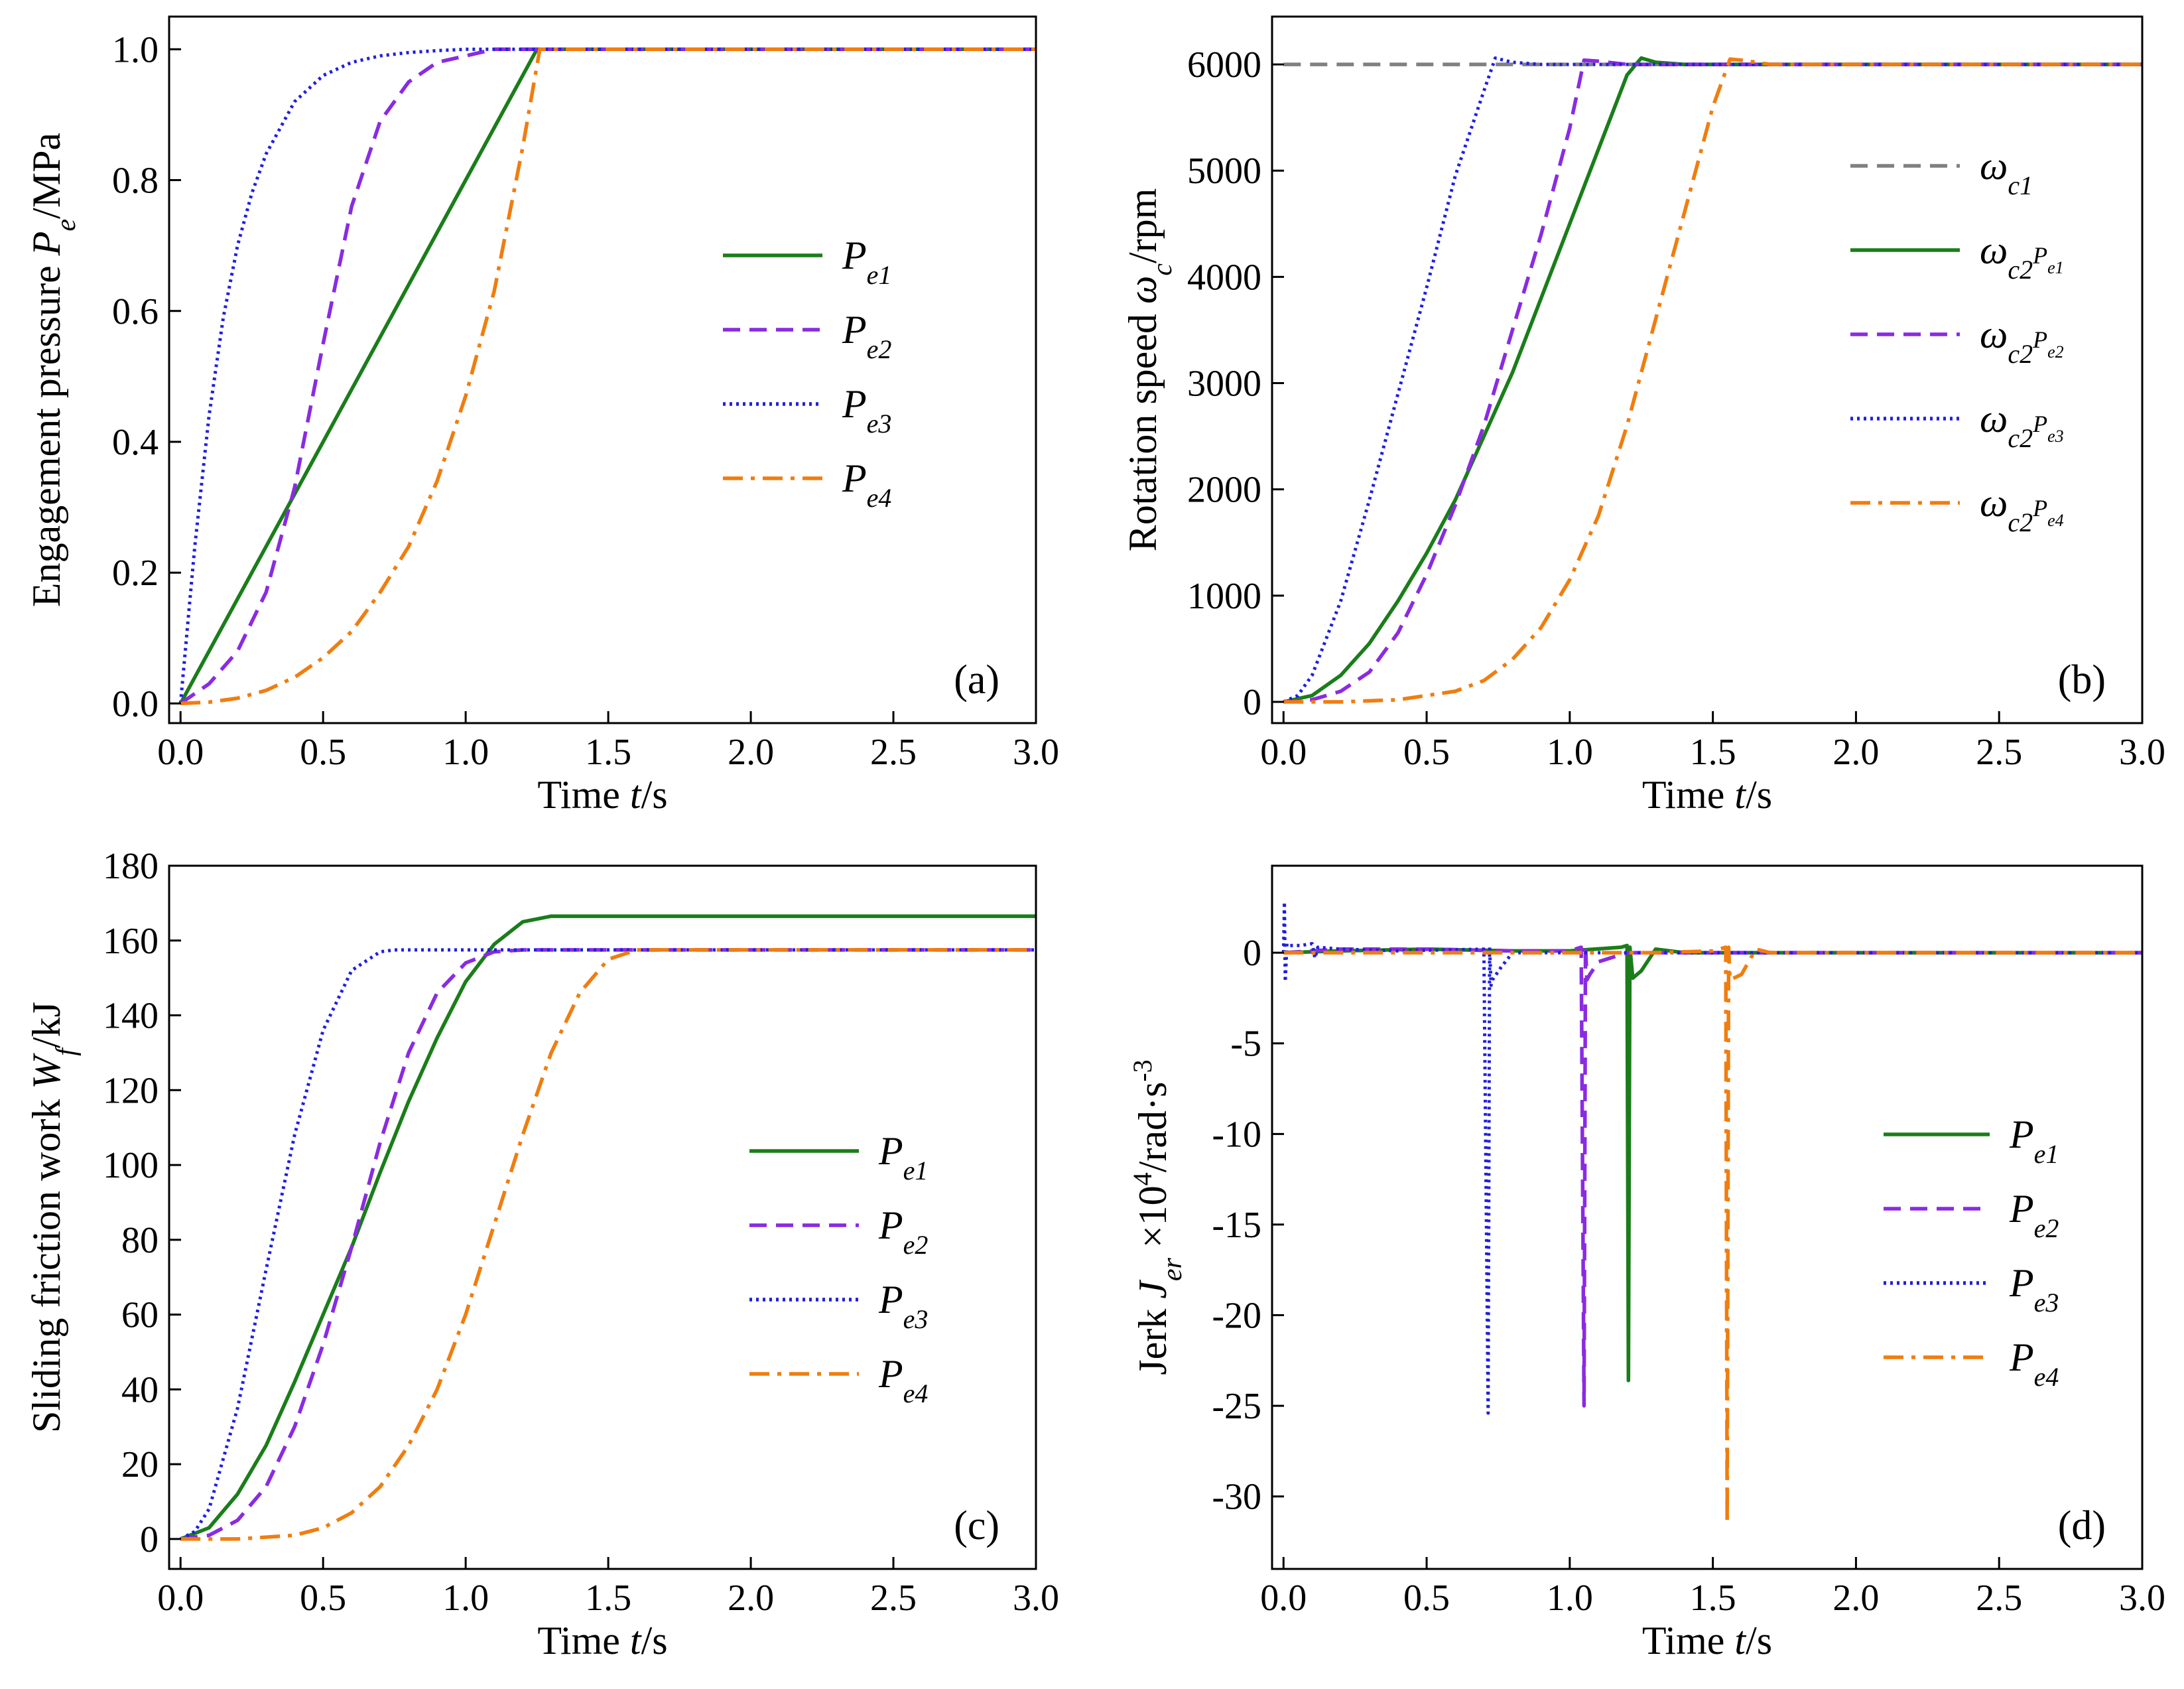  What do you see at coordinates (131, 941) in the screenshot?
I see `y-tick-label: 160` at bounding box center [131, 941].